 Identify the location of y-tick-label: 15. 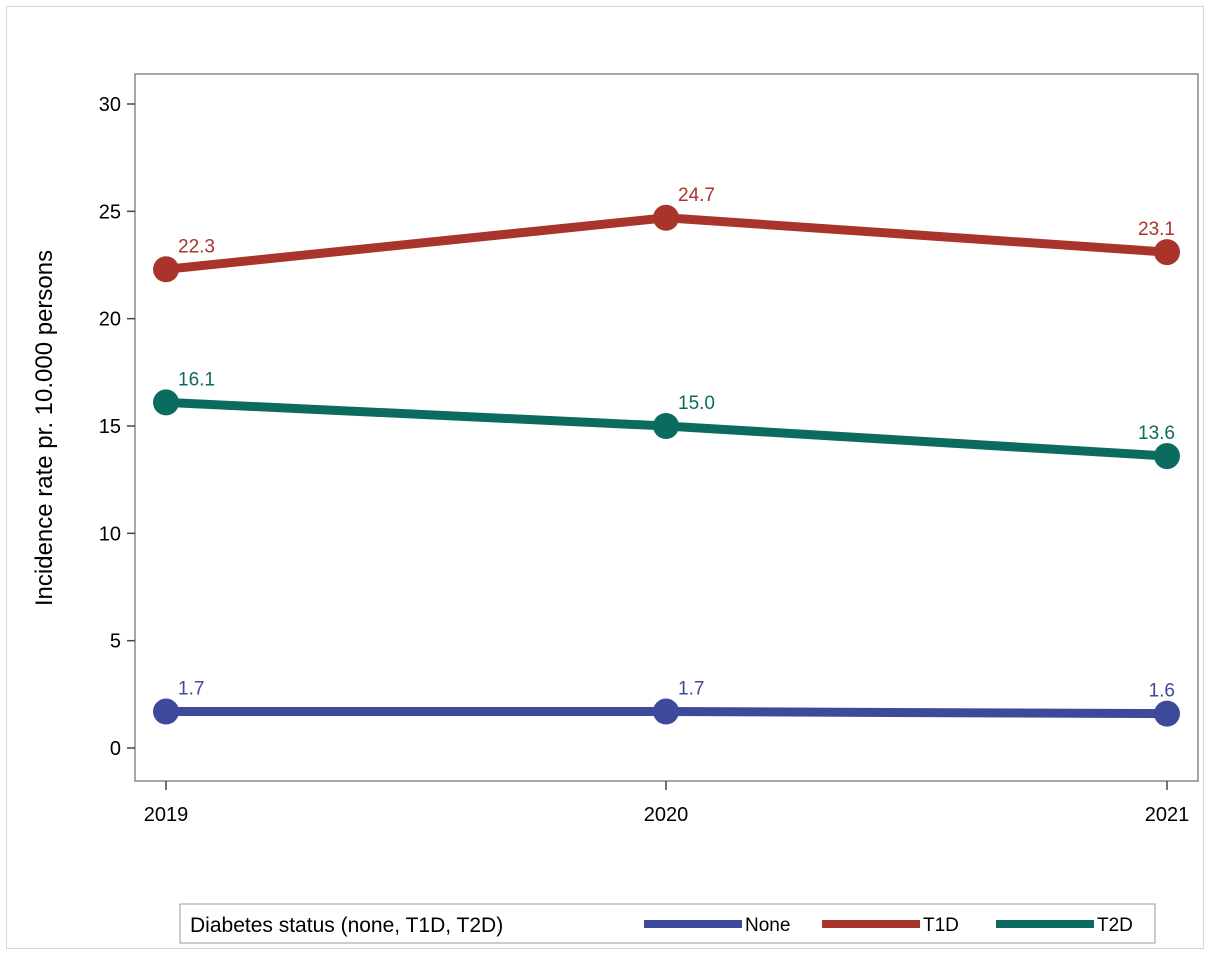
(110, 427).